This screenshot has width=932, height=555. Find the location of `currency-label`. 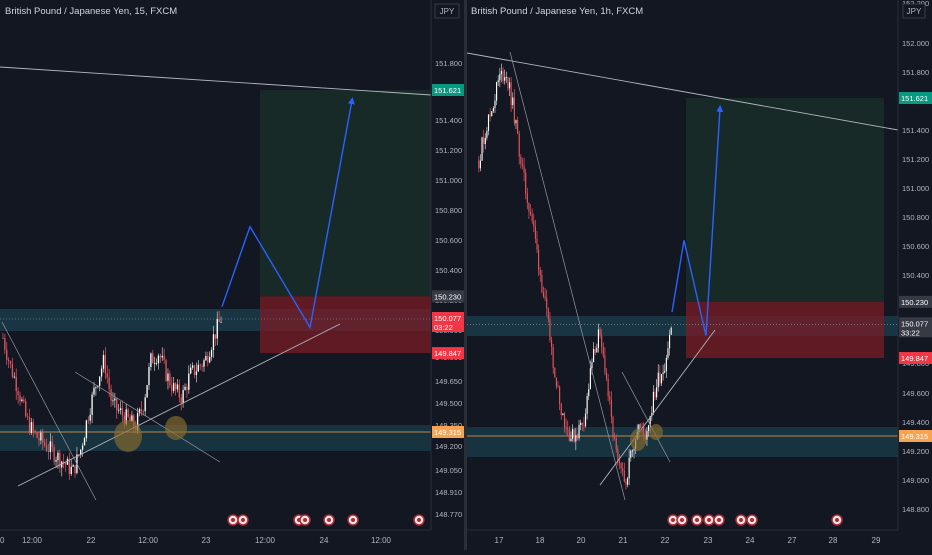

currency-label is located at coordinates (914, 11).